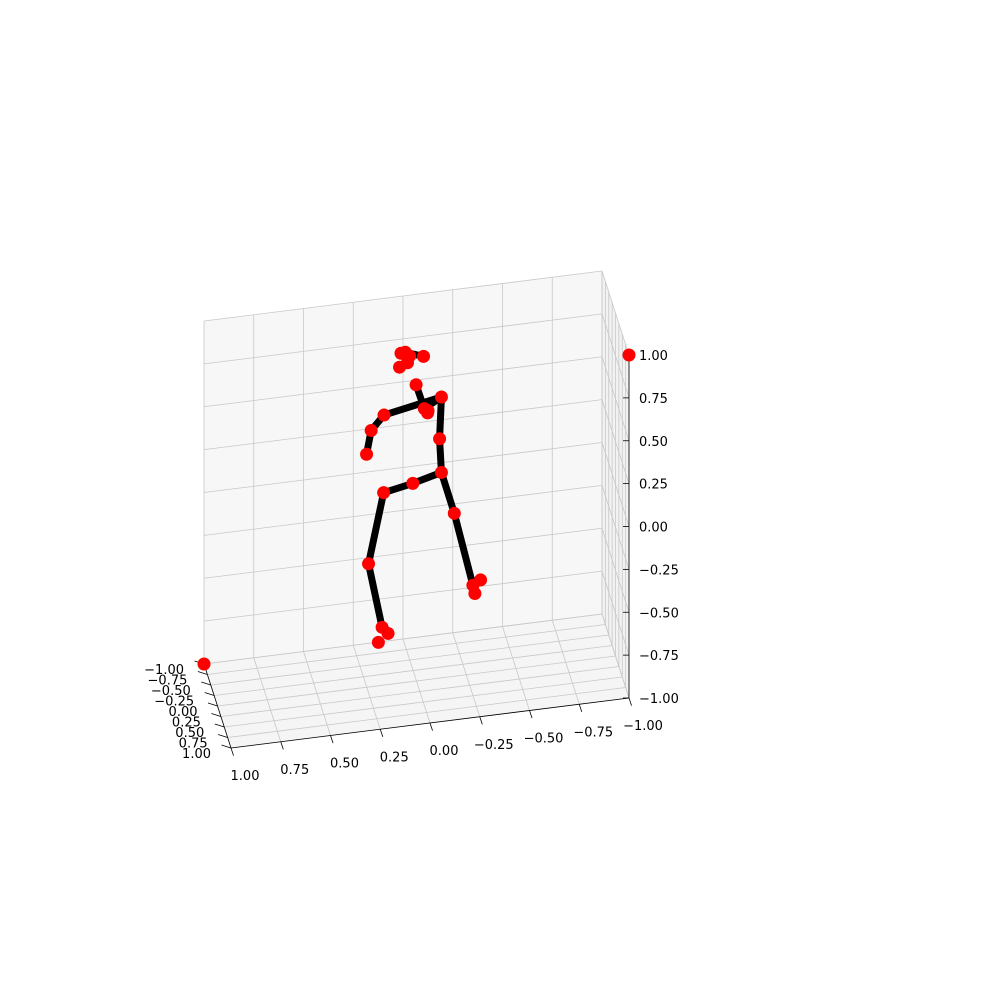 This screenshot has width=1000, height=1000. Describe the element at coordinates (294, 770) in the screenshot. I see `x-axis-1-label: 0.75` at that location.